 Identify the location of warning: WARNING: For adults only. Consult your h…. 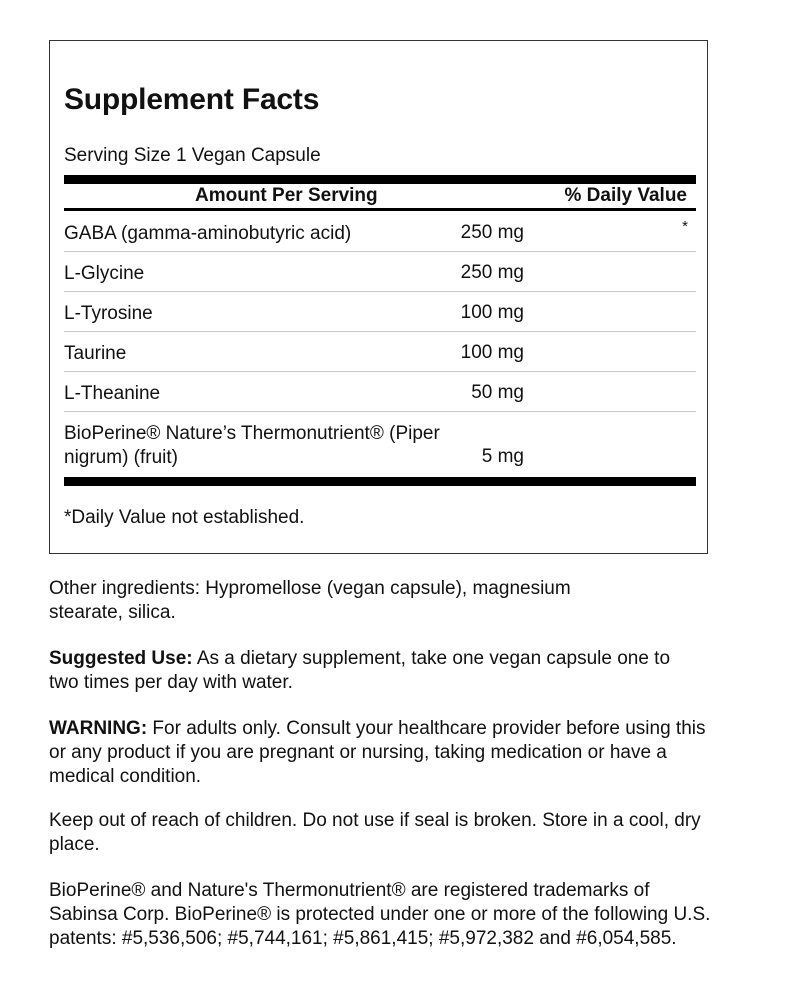
(379, 753).